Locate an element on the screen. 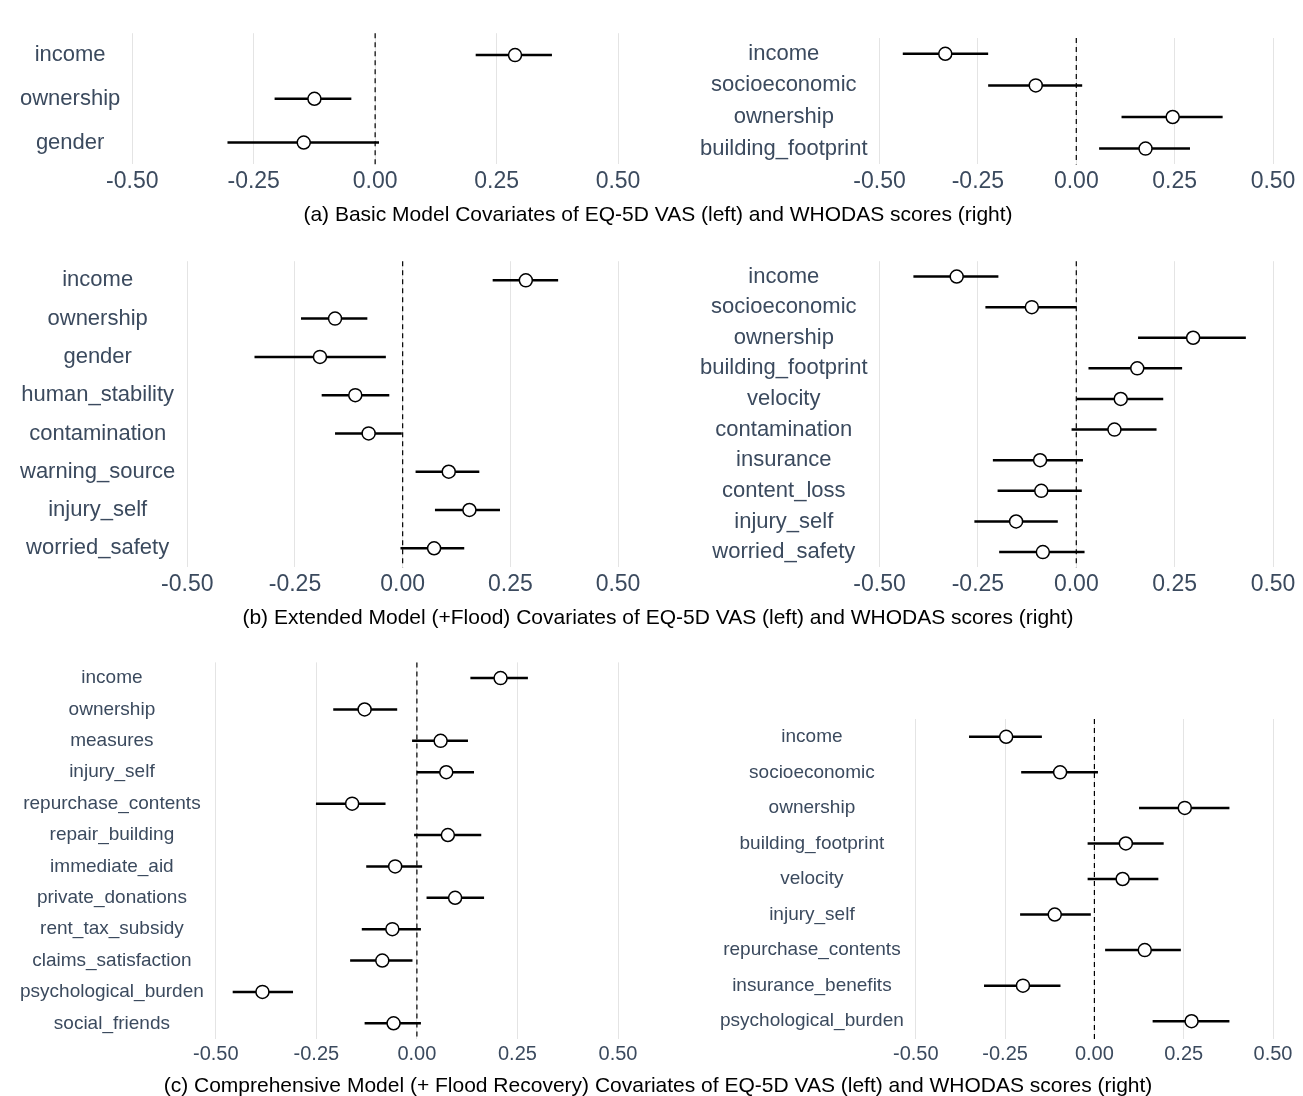 The width and height of the screenshot is (1303, 1096). y-tick-label: velocity is located at coordinates (812, 878).